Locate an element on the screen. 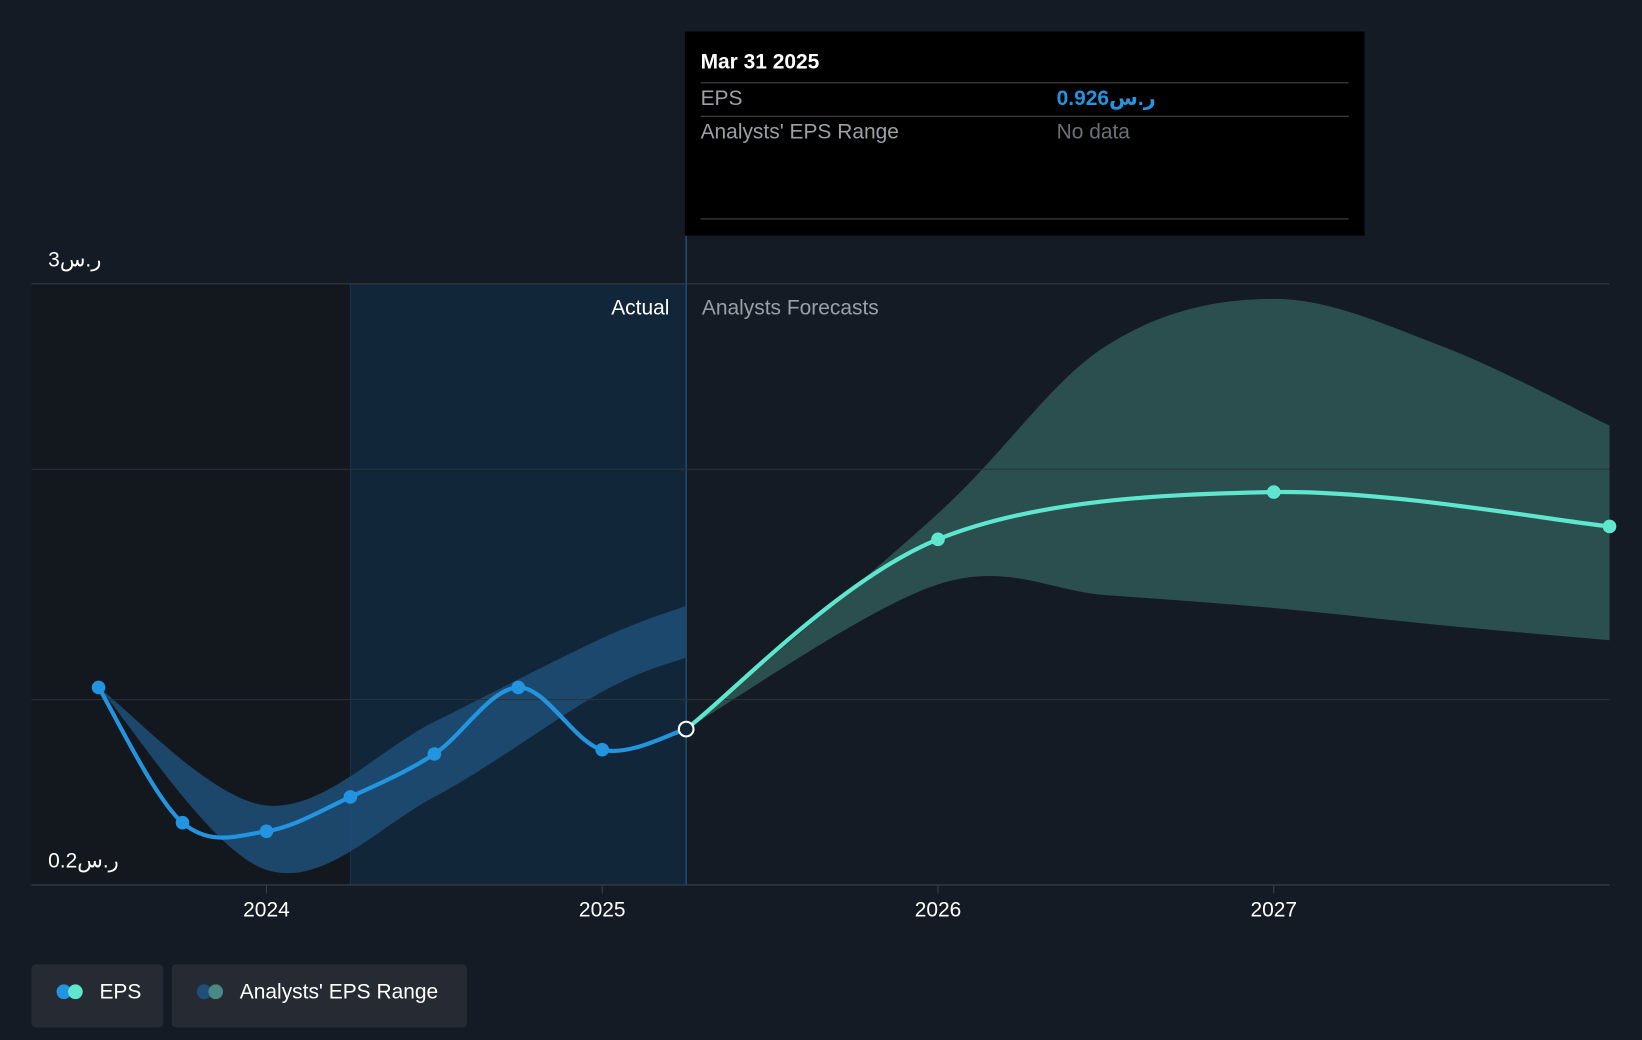  x-tick-label: 2024 is located at coordinates (266, 910).